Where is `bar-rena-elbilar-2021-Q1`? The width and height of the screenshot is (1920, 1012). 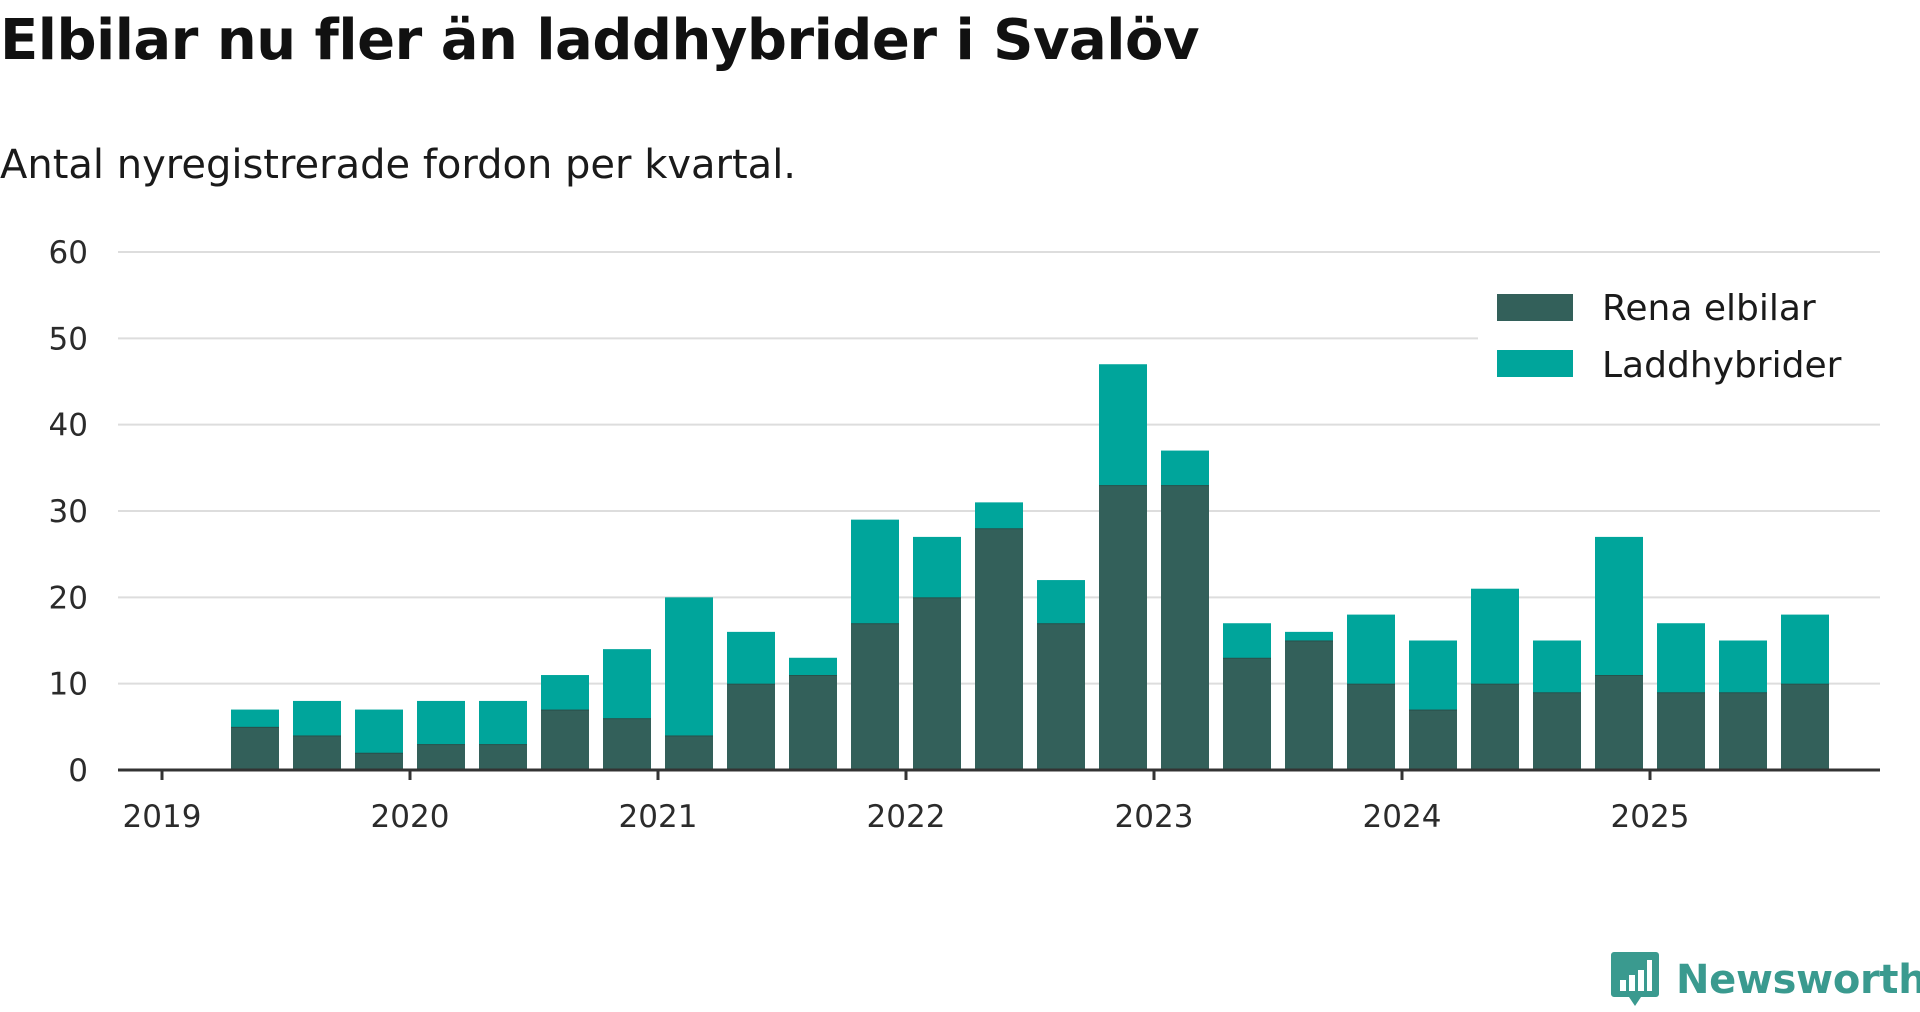
bar-rena-elbilar-2021-Q1 is located at coordinates (689, 752).